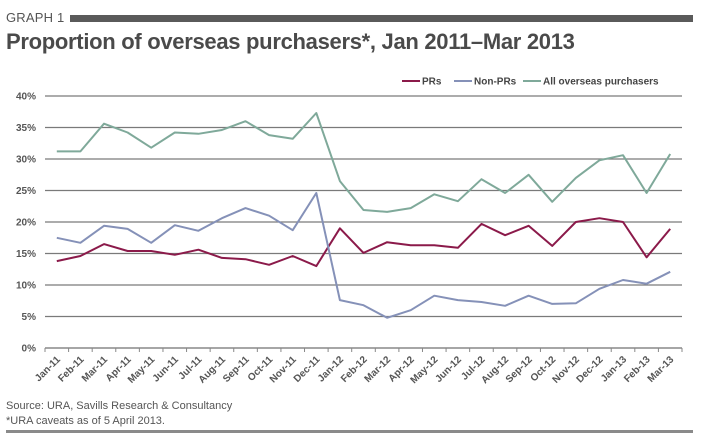 This screenshot has width=703, height=442. Describe the element at coordinates (530, 82) in the screenshot. I see `legend: PRs Non-PRs All overseas purchasers` at that location.